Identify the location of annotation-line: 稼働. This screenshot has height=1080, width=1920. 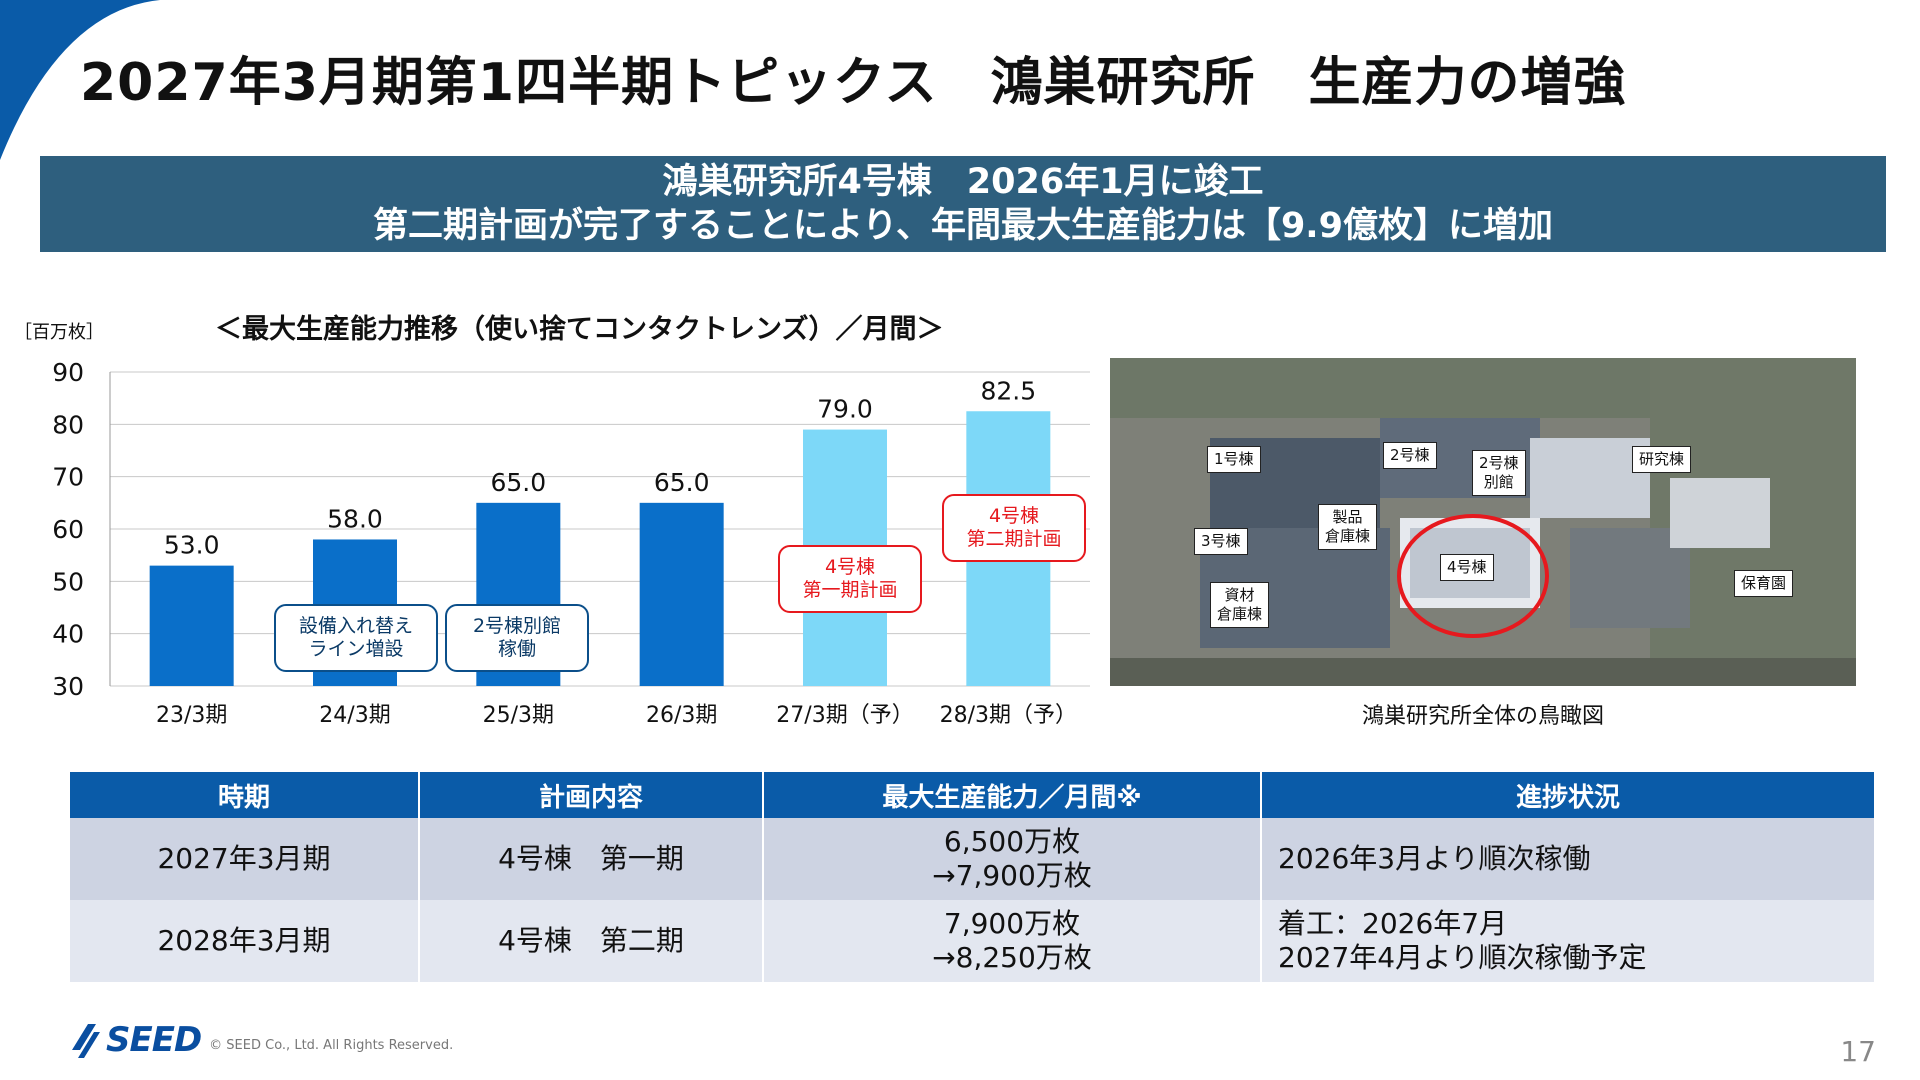
(516, 649).